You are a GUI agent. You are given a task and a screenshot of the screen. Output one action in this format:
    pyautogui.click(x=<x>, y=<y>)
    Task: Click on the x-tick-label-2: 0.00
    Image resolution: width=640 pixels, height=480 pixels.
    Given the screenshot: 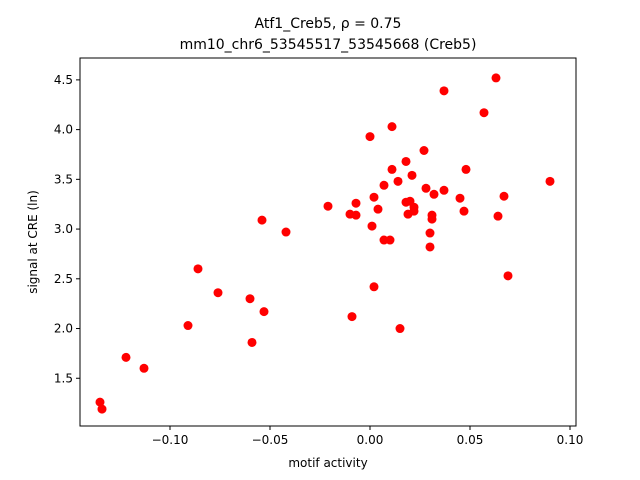 What is the action you would take?
    pyautogui.click(x=370, y=440)
    